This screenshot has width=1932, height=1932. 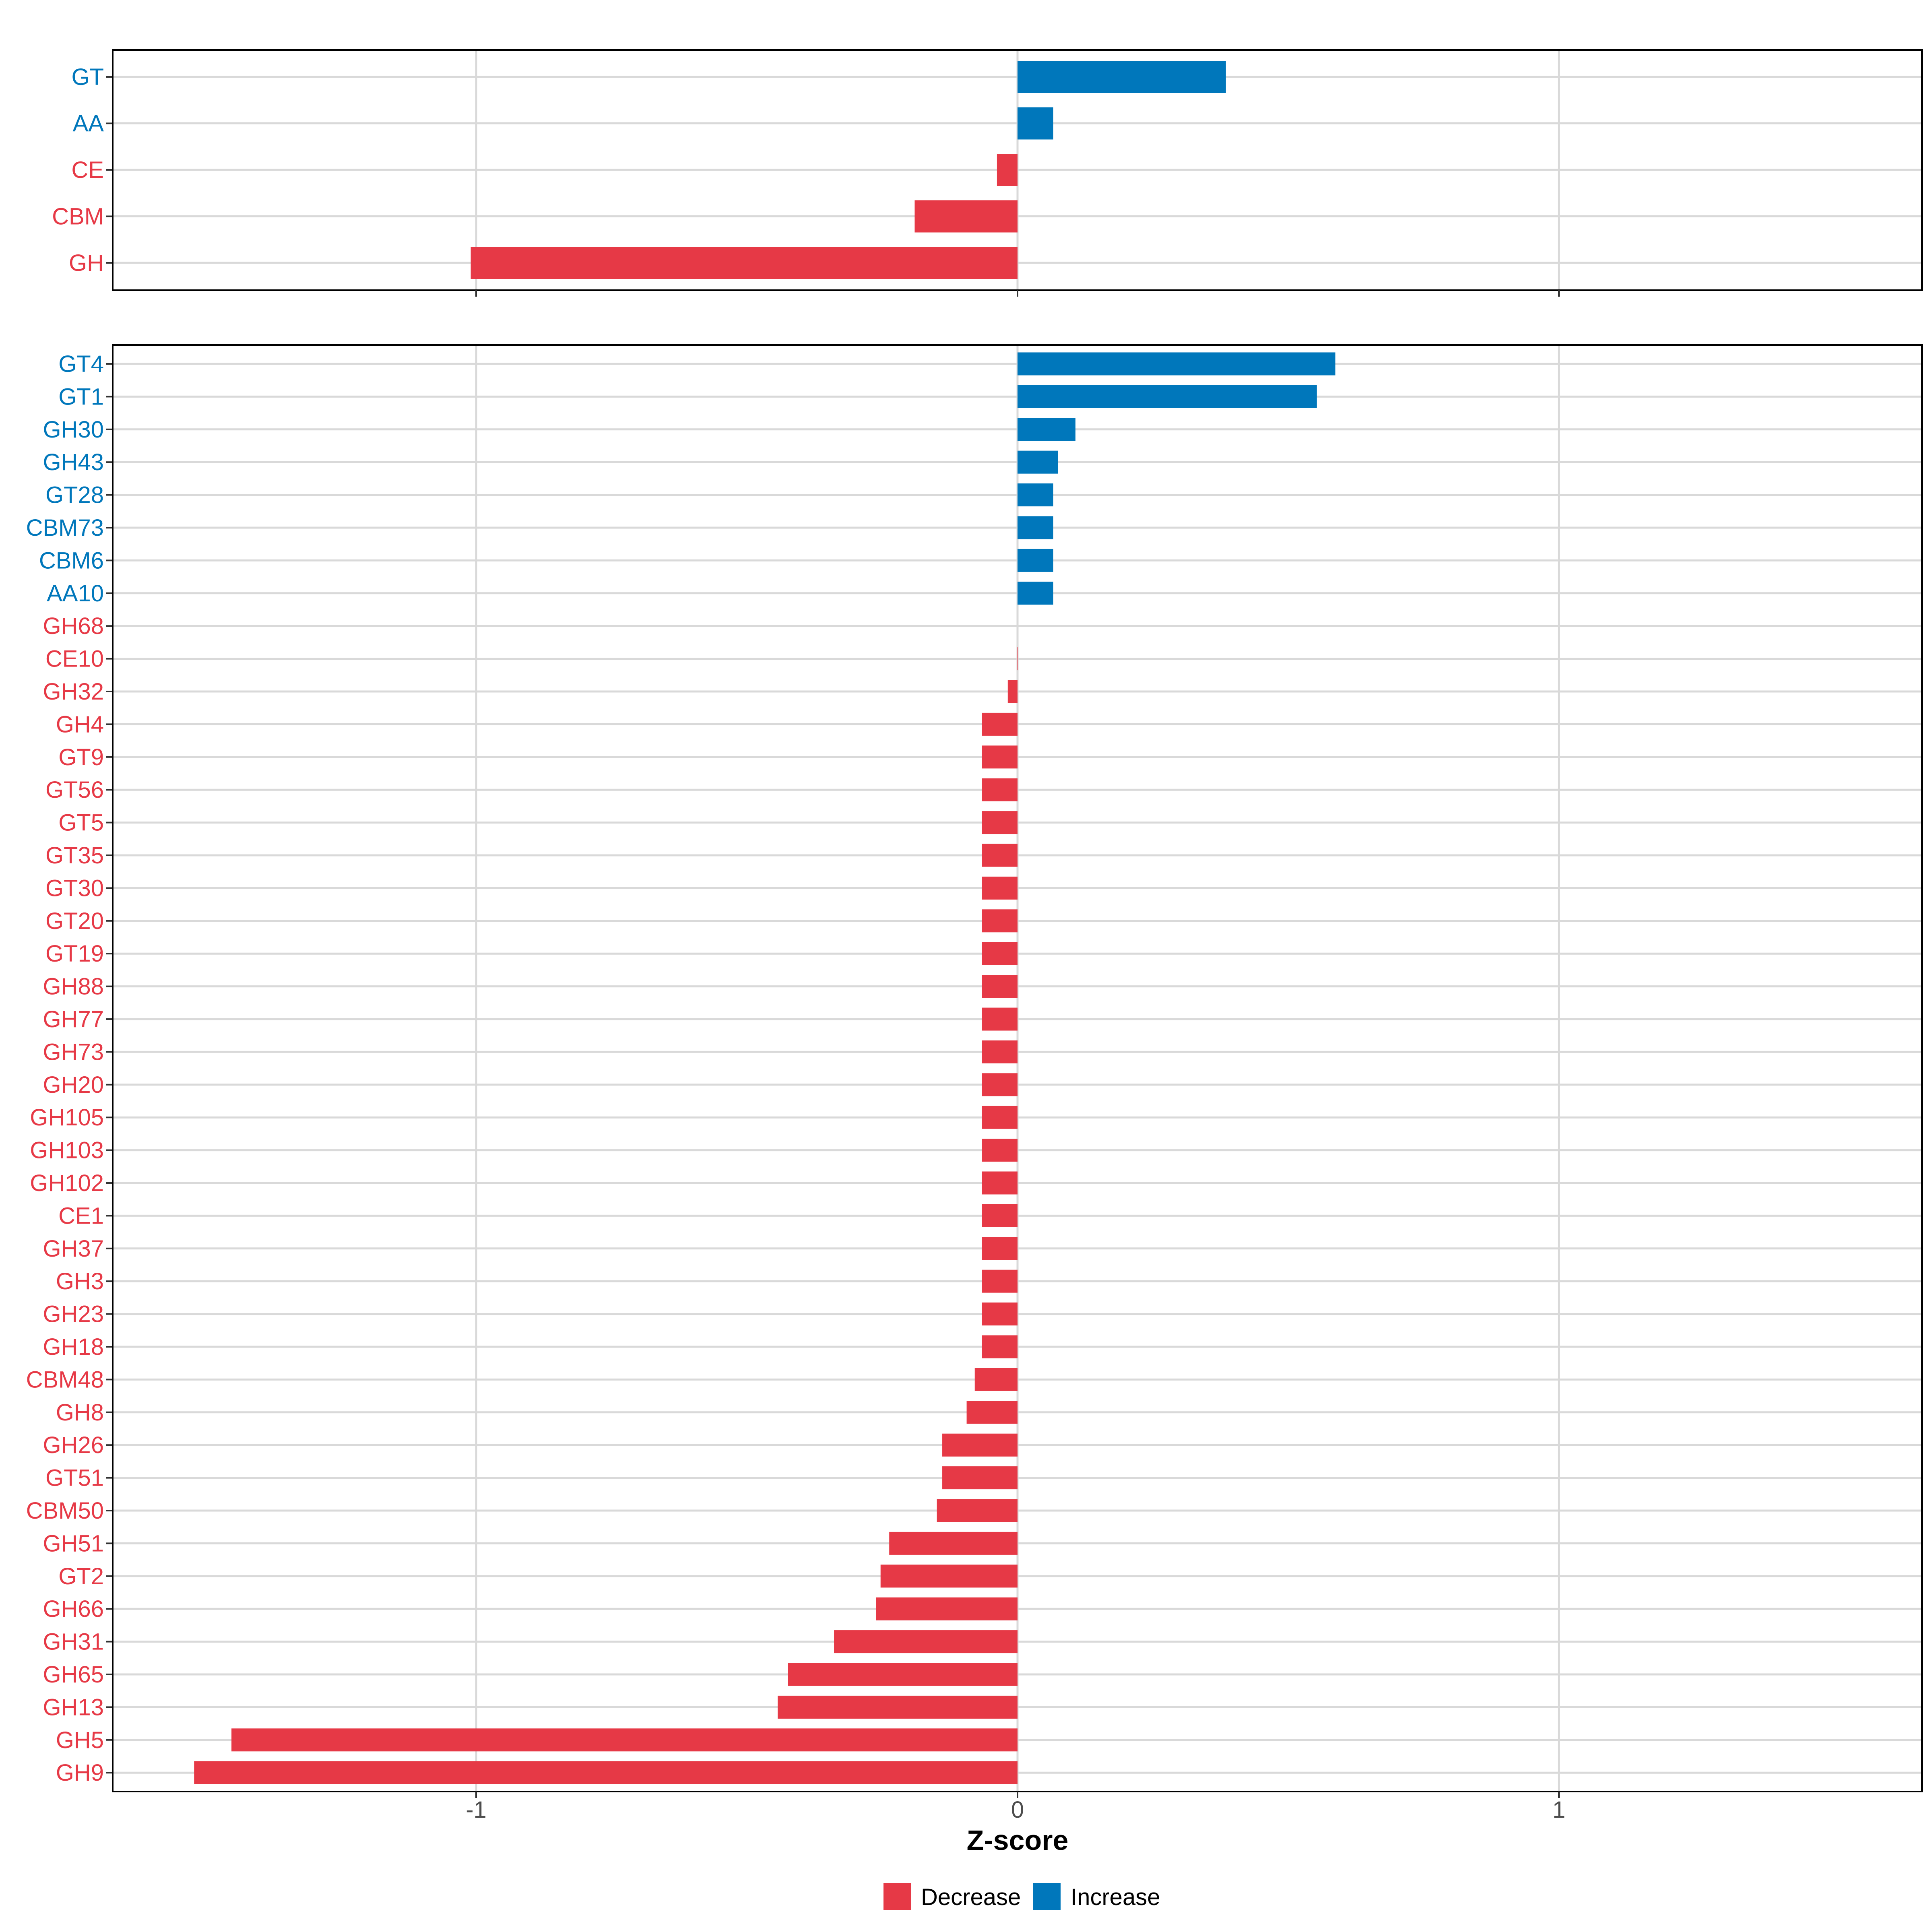 What do you see at coordinates (74, 888) in the screenshot?
I see `y-tick-label-gt30: GT30` at bounding box center [74, 888].